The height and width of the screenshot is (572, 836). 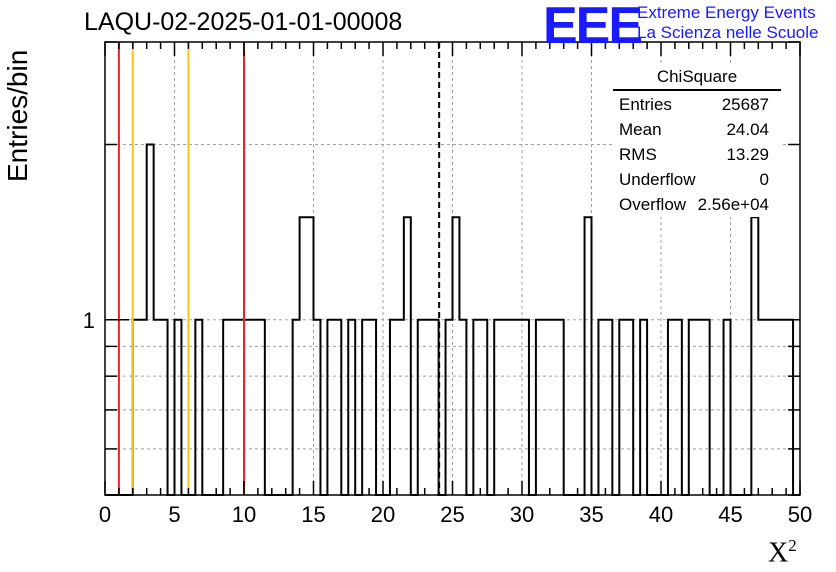 I want to click on x-tick-label: 20, so click(x=383, y=514).